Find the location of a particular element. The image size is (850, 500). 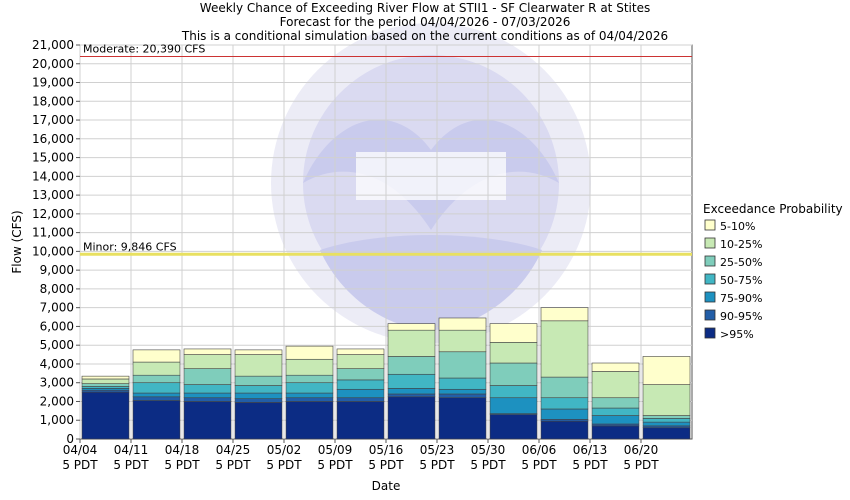

y-tick-label: 2,000 is located at coordinates (57, 401).